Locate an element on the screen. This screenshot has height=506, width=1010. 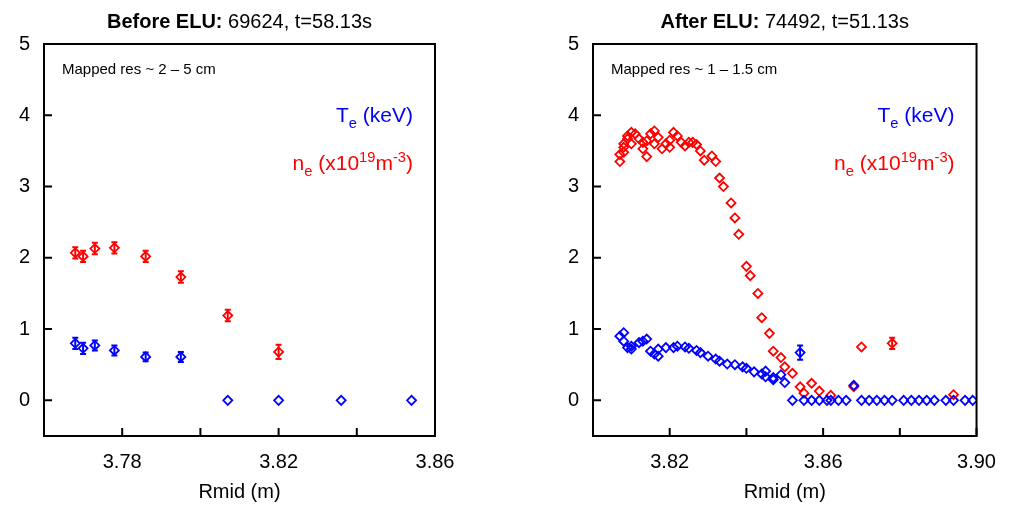
y-tick-label: 0 is located at coordinates (24, 398).